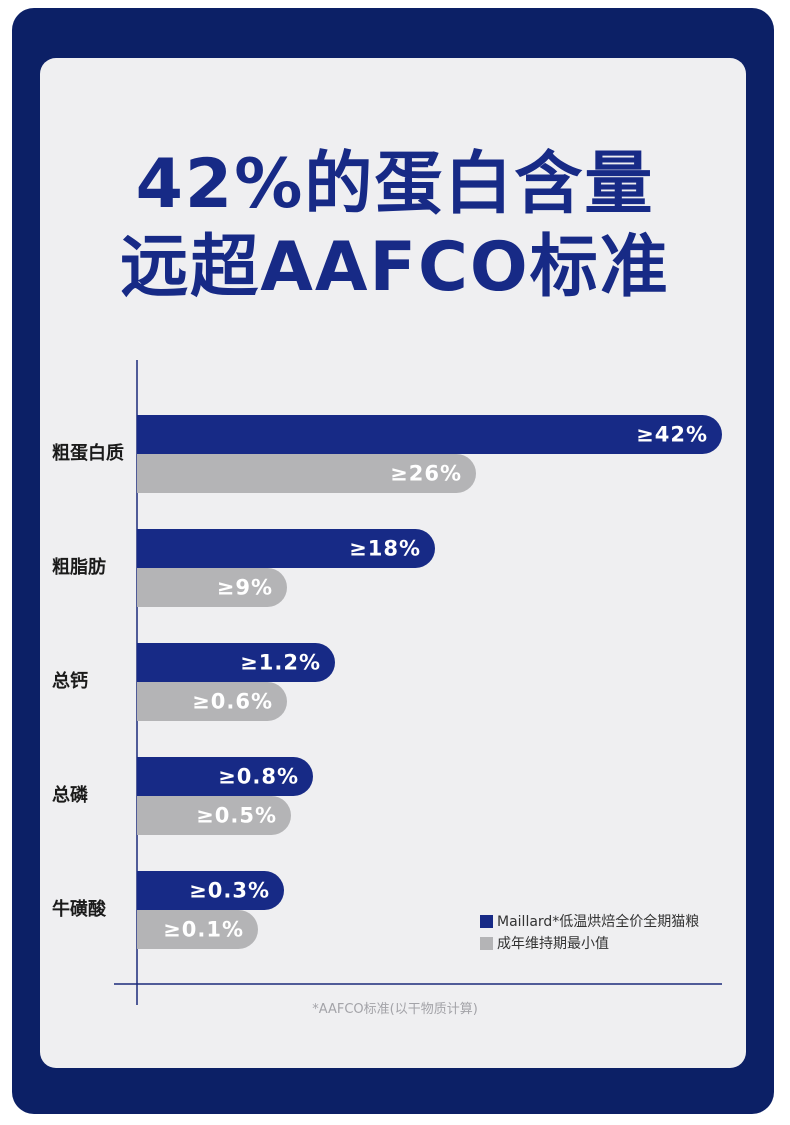 Image resolution: width=790 pixels, height=1125 pixels. Describe the element at coordinates (79, 909) in the screenshot. I see `category-label: 牛磺酸` at that location.